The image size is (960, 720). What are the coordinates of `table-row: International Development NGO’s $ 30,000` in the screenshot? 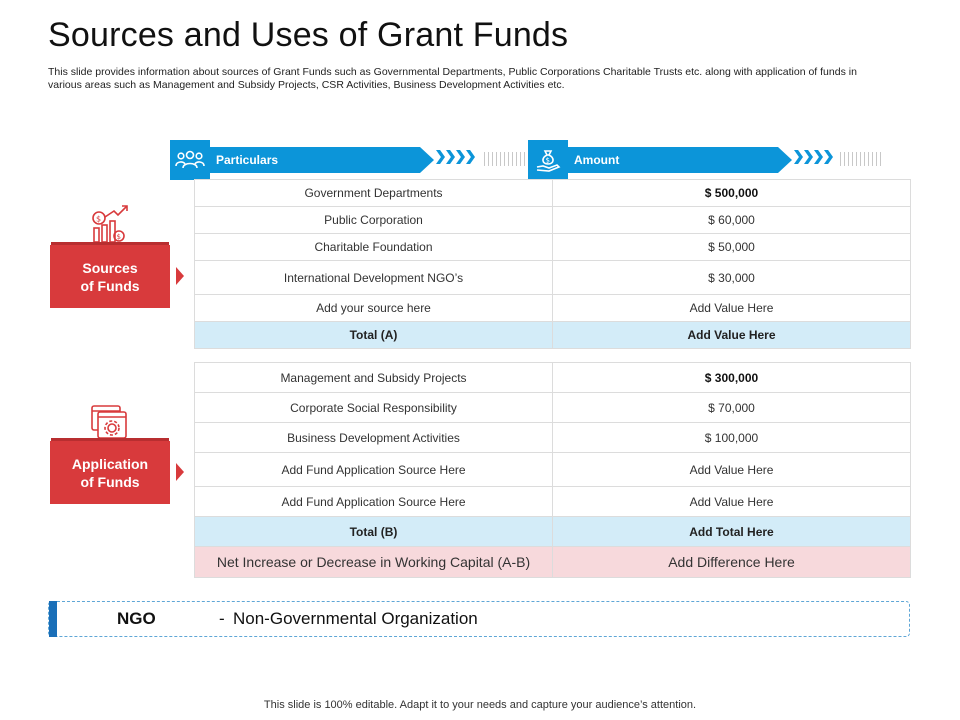 It's located at (552, 277).